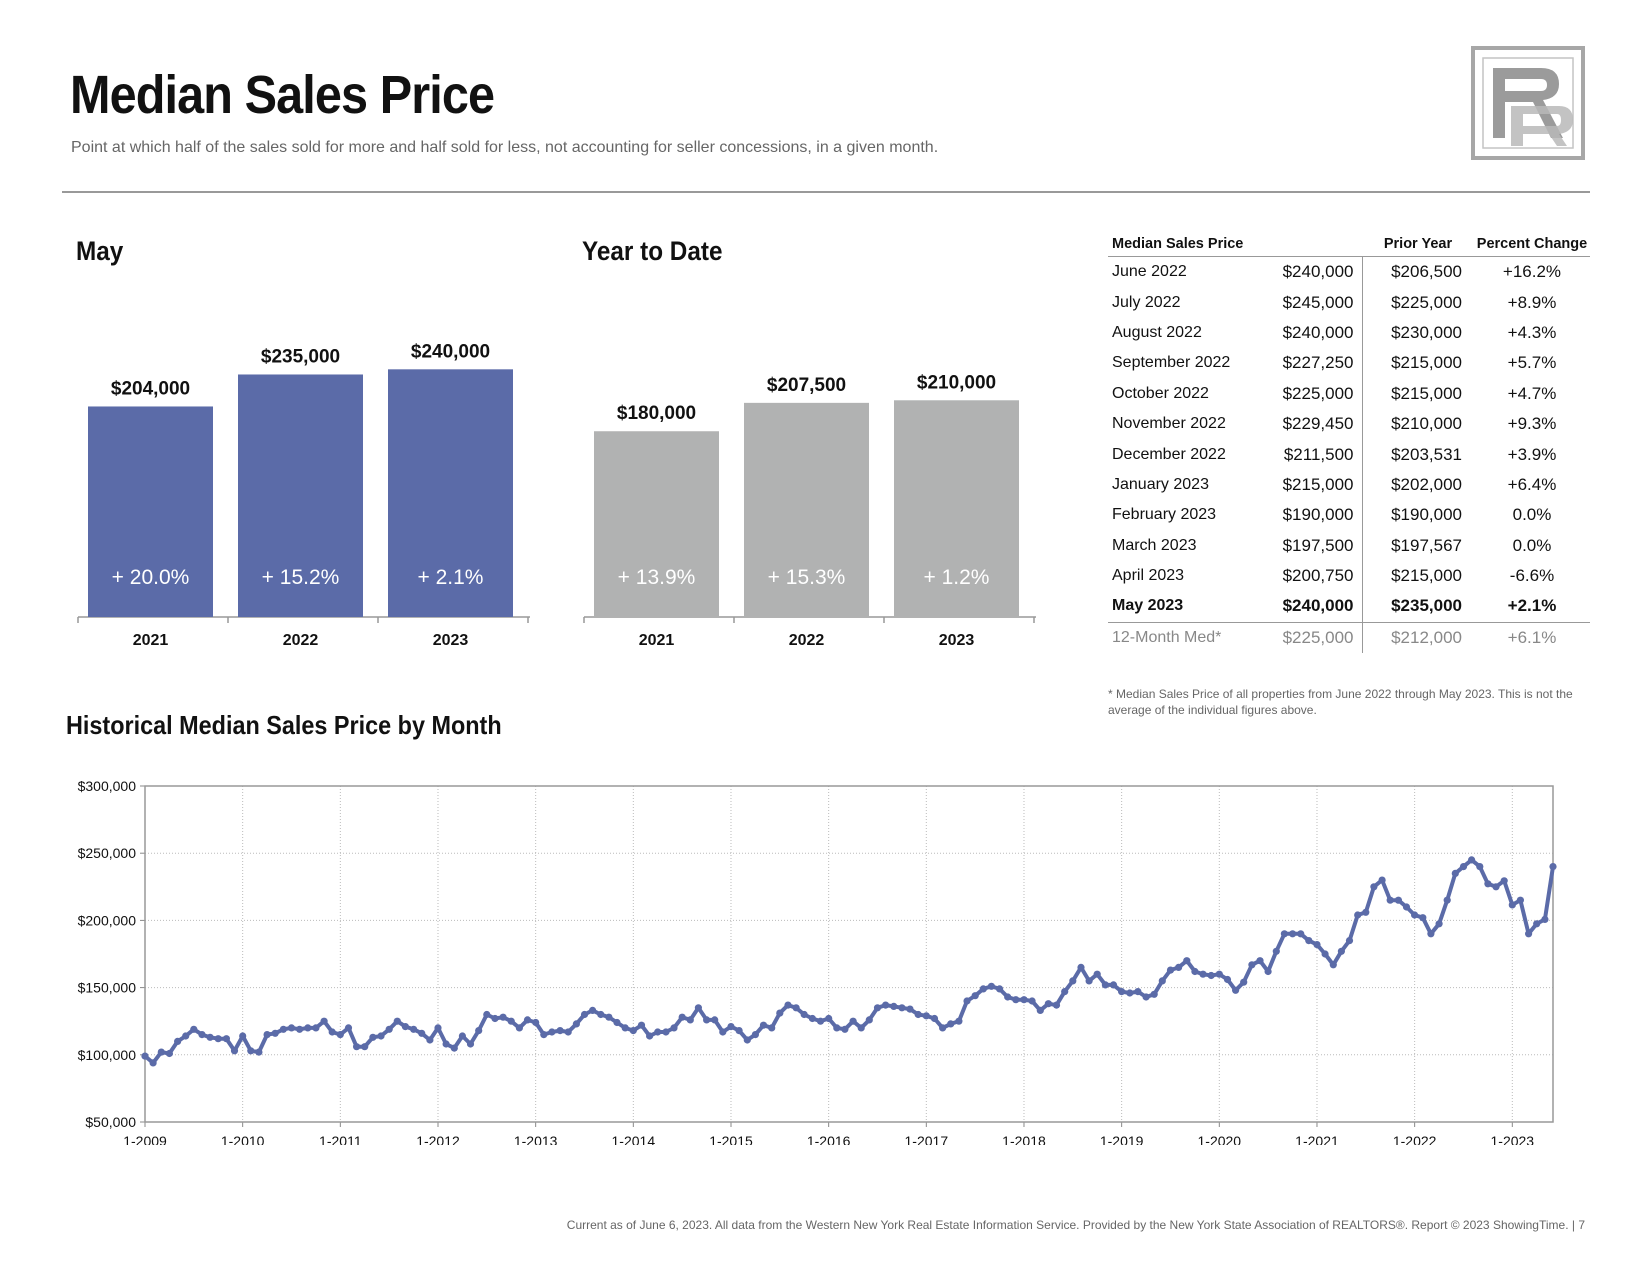  What do you see at coordinates (300, 356) in the screenshot?
I see `bar-value-label: $235,000` at bounding box center [300, 356].